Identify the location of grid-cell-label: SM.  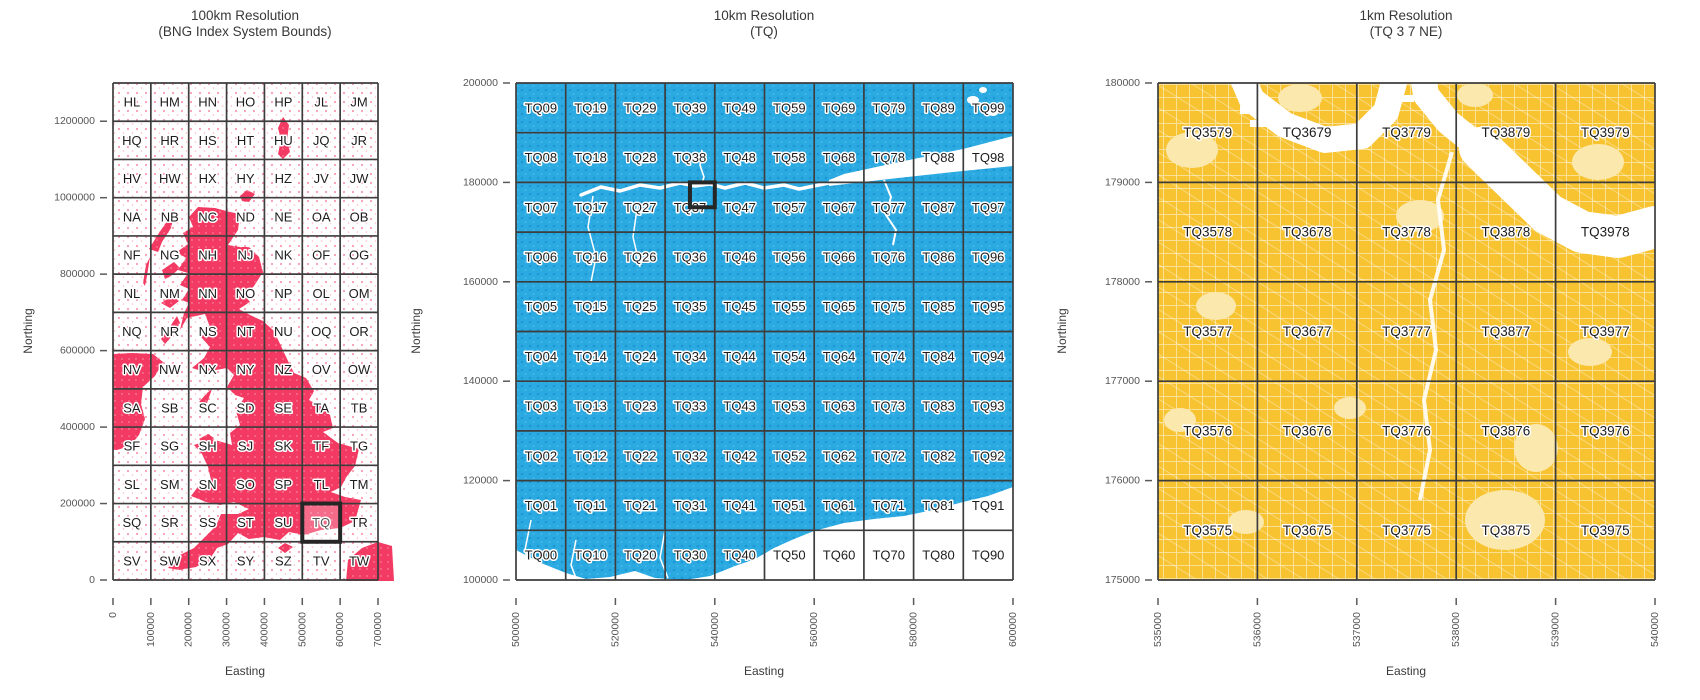
(170, 484).